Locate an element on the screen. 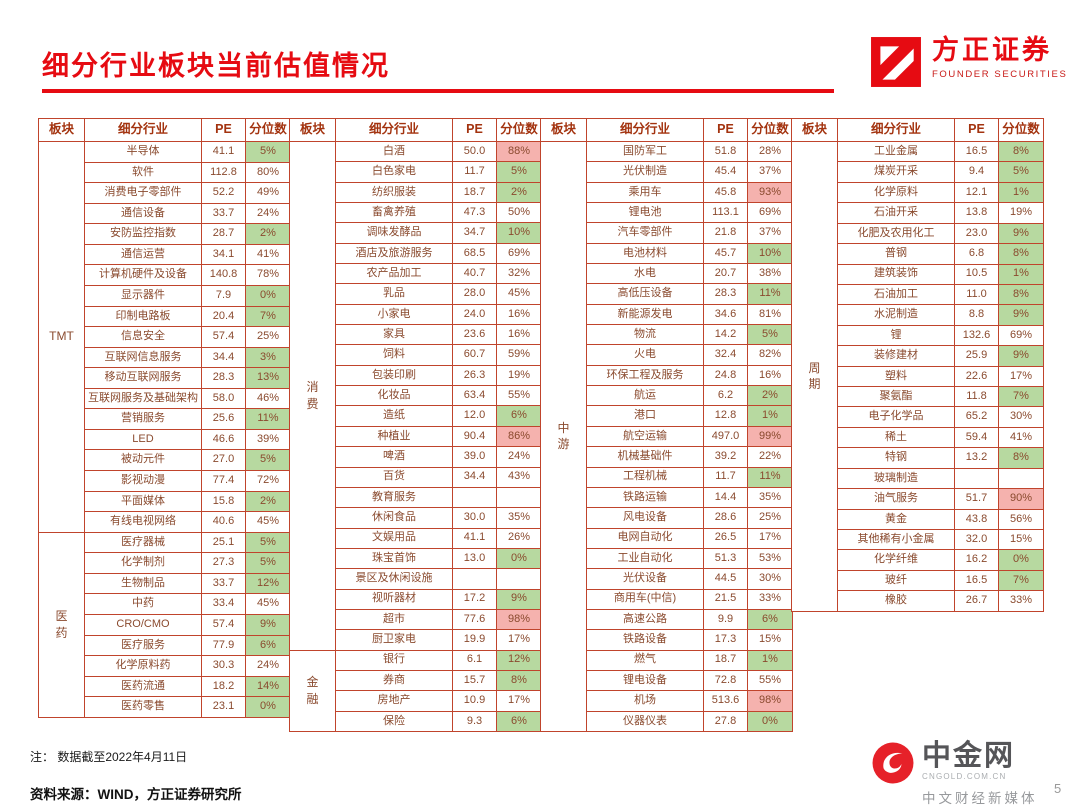  table-row: 软件 112.8 80% is located at coordinates (165, 172).